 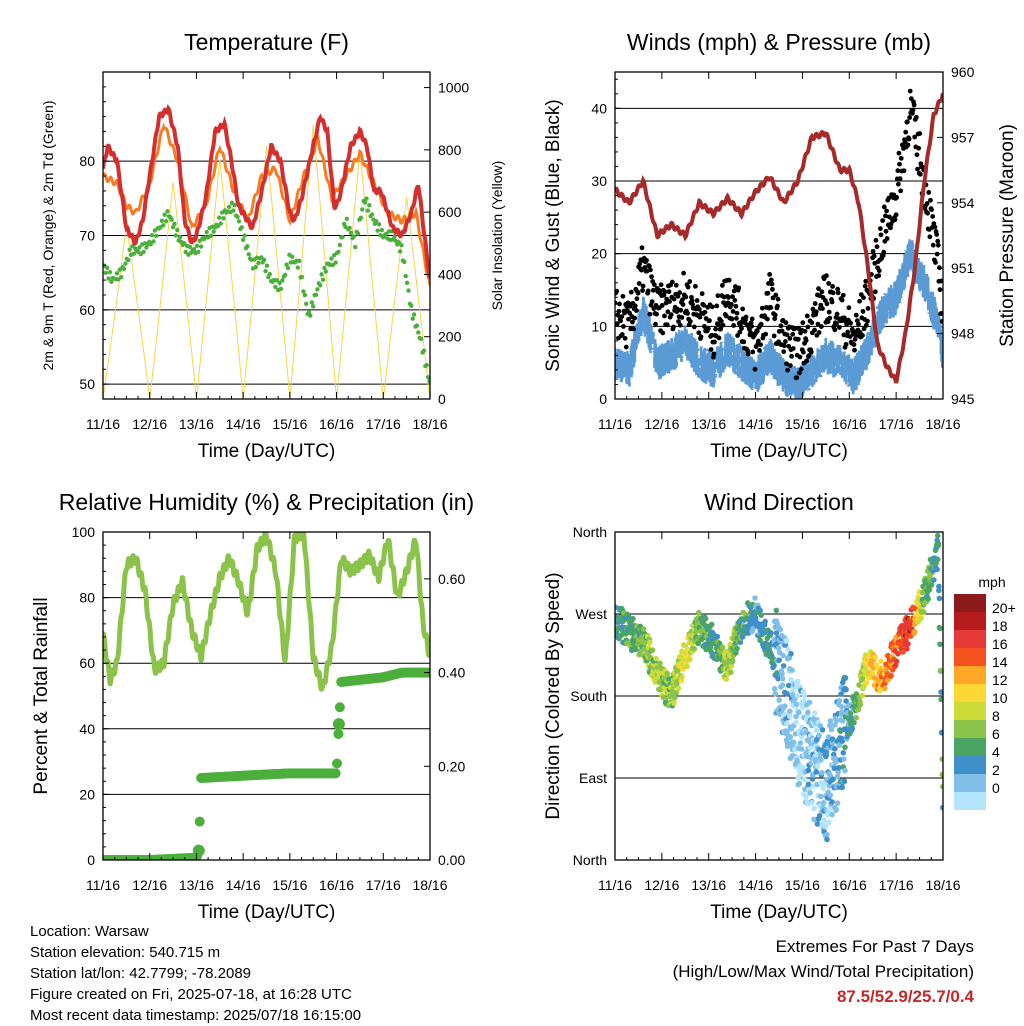 I want to click on series-total-rainfall, so click(x=266, y=763).